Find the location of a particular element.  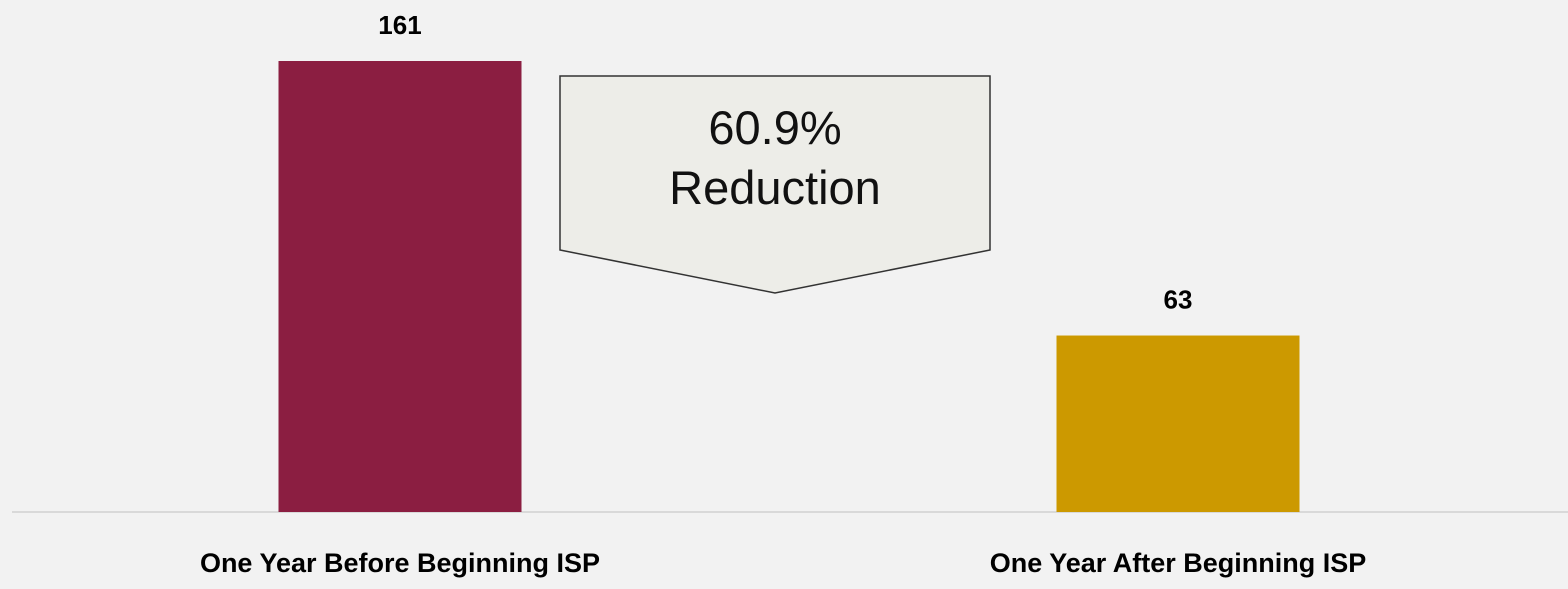

x-tick-label: One Year Before Beginning ISP is located at coordinates (400, 563).